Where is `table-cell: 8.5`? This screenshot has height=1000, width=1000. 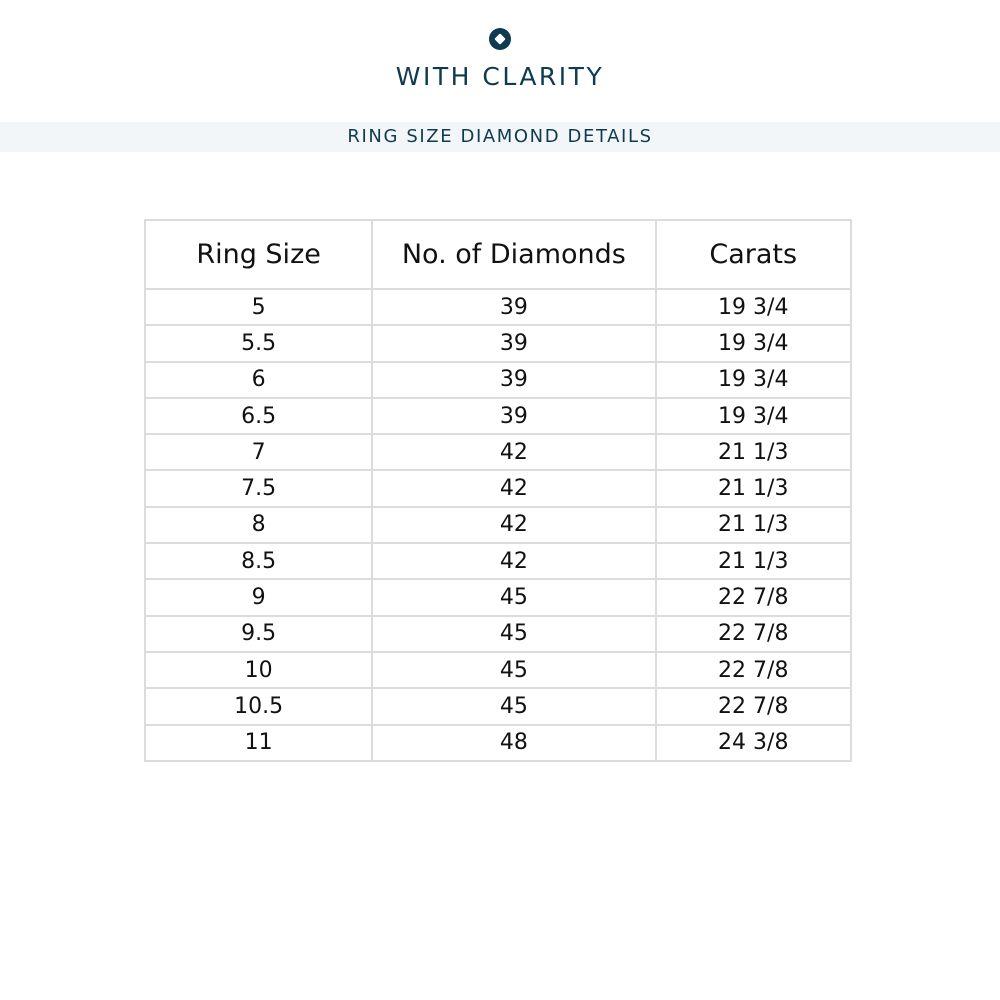 table-cell: 8.5 is located at coordinates (258, 561).